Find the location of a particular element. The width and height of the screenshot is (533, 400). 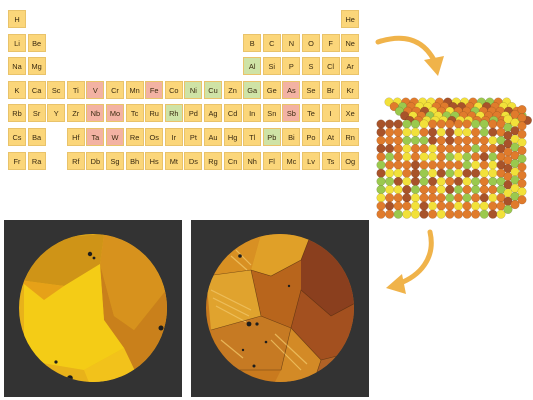

element-cell-h: H is located at coordinates (17, 19).